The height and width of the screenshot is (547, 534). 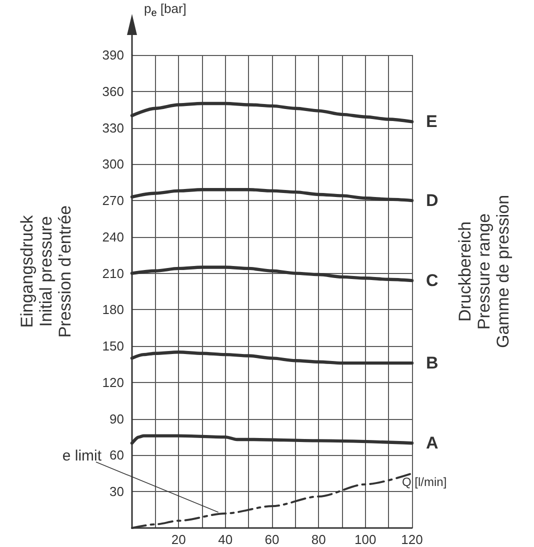 I want to click on series-label: D, so click(x=432, y=200).